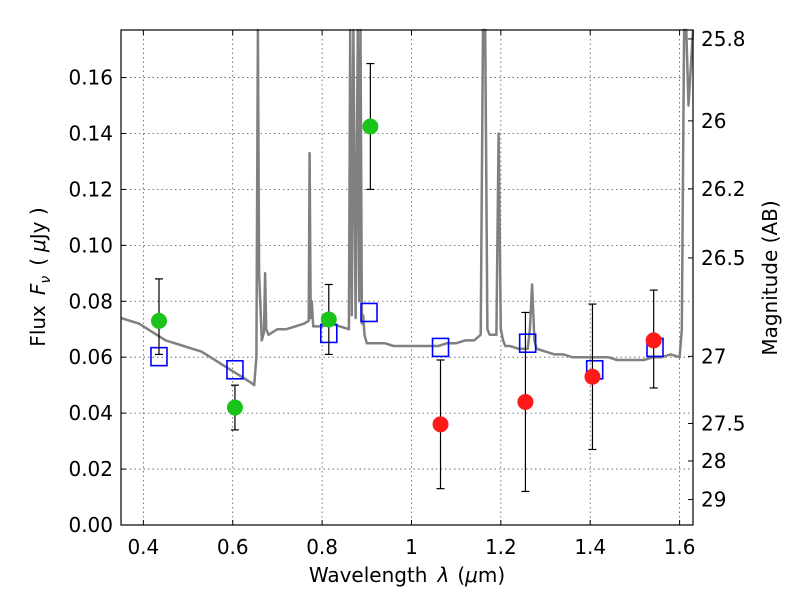  What do you see at coordinates (713, 356) in the screenshot?
I see `y2-tick-label: 27` at bounding box center [713, 356].